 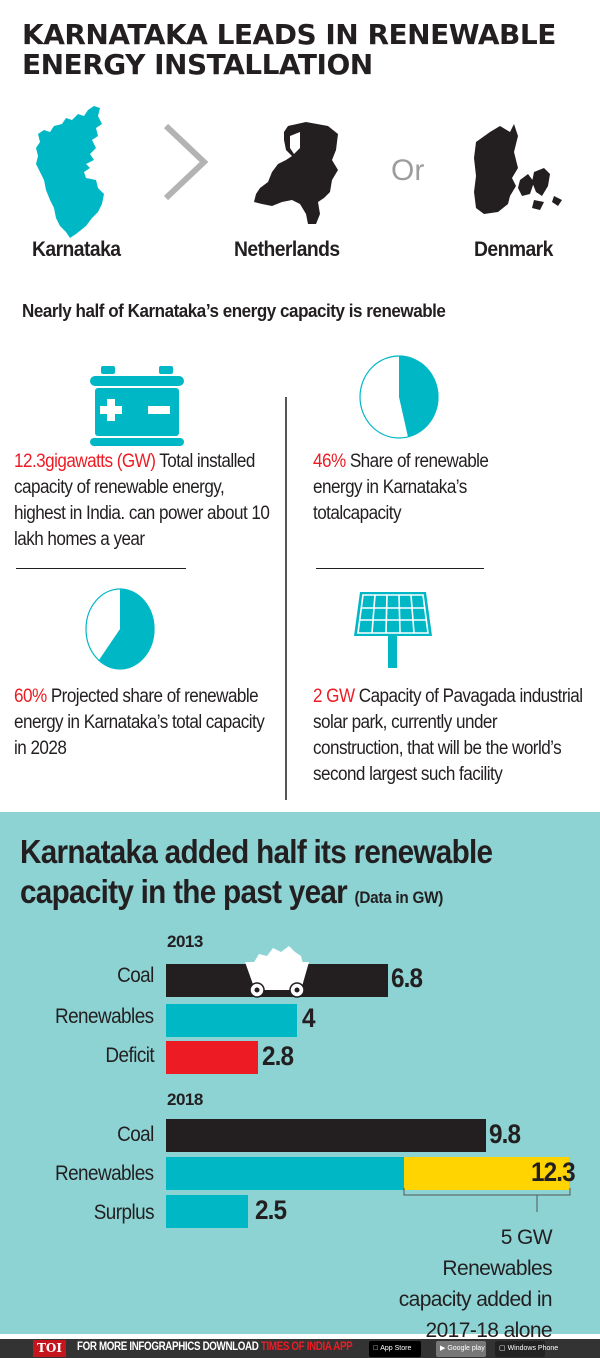 What do you see at coordinates (289, 34) in the screenshot?
I see `title-line-1: KARNATAKA LEADS IN RENEWABLE` at bounding box center [289, 34].